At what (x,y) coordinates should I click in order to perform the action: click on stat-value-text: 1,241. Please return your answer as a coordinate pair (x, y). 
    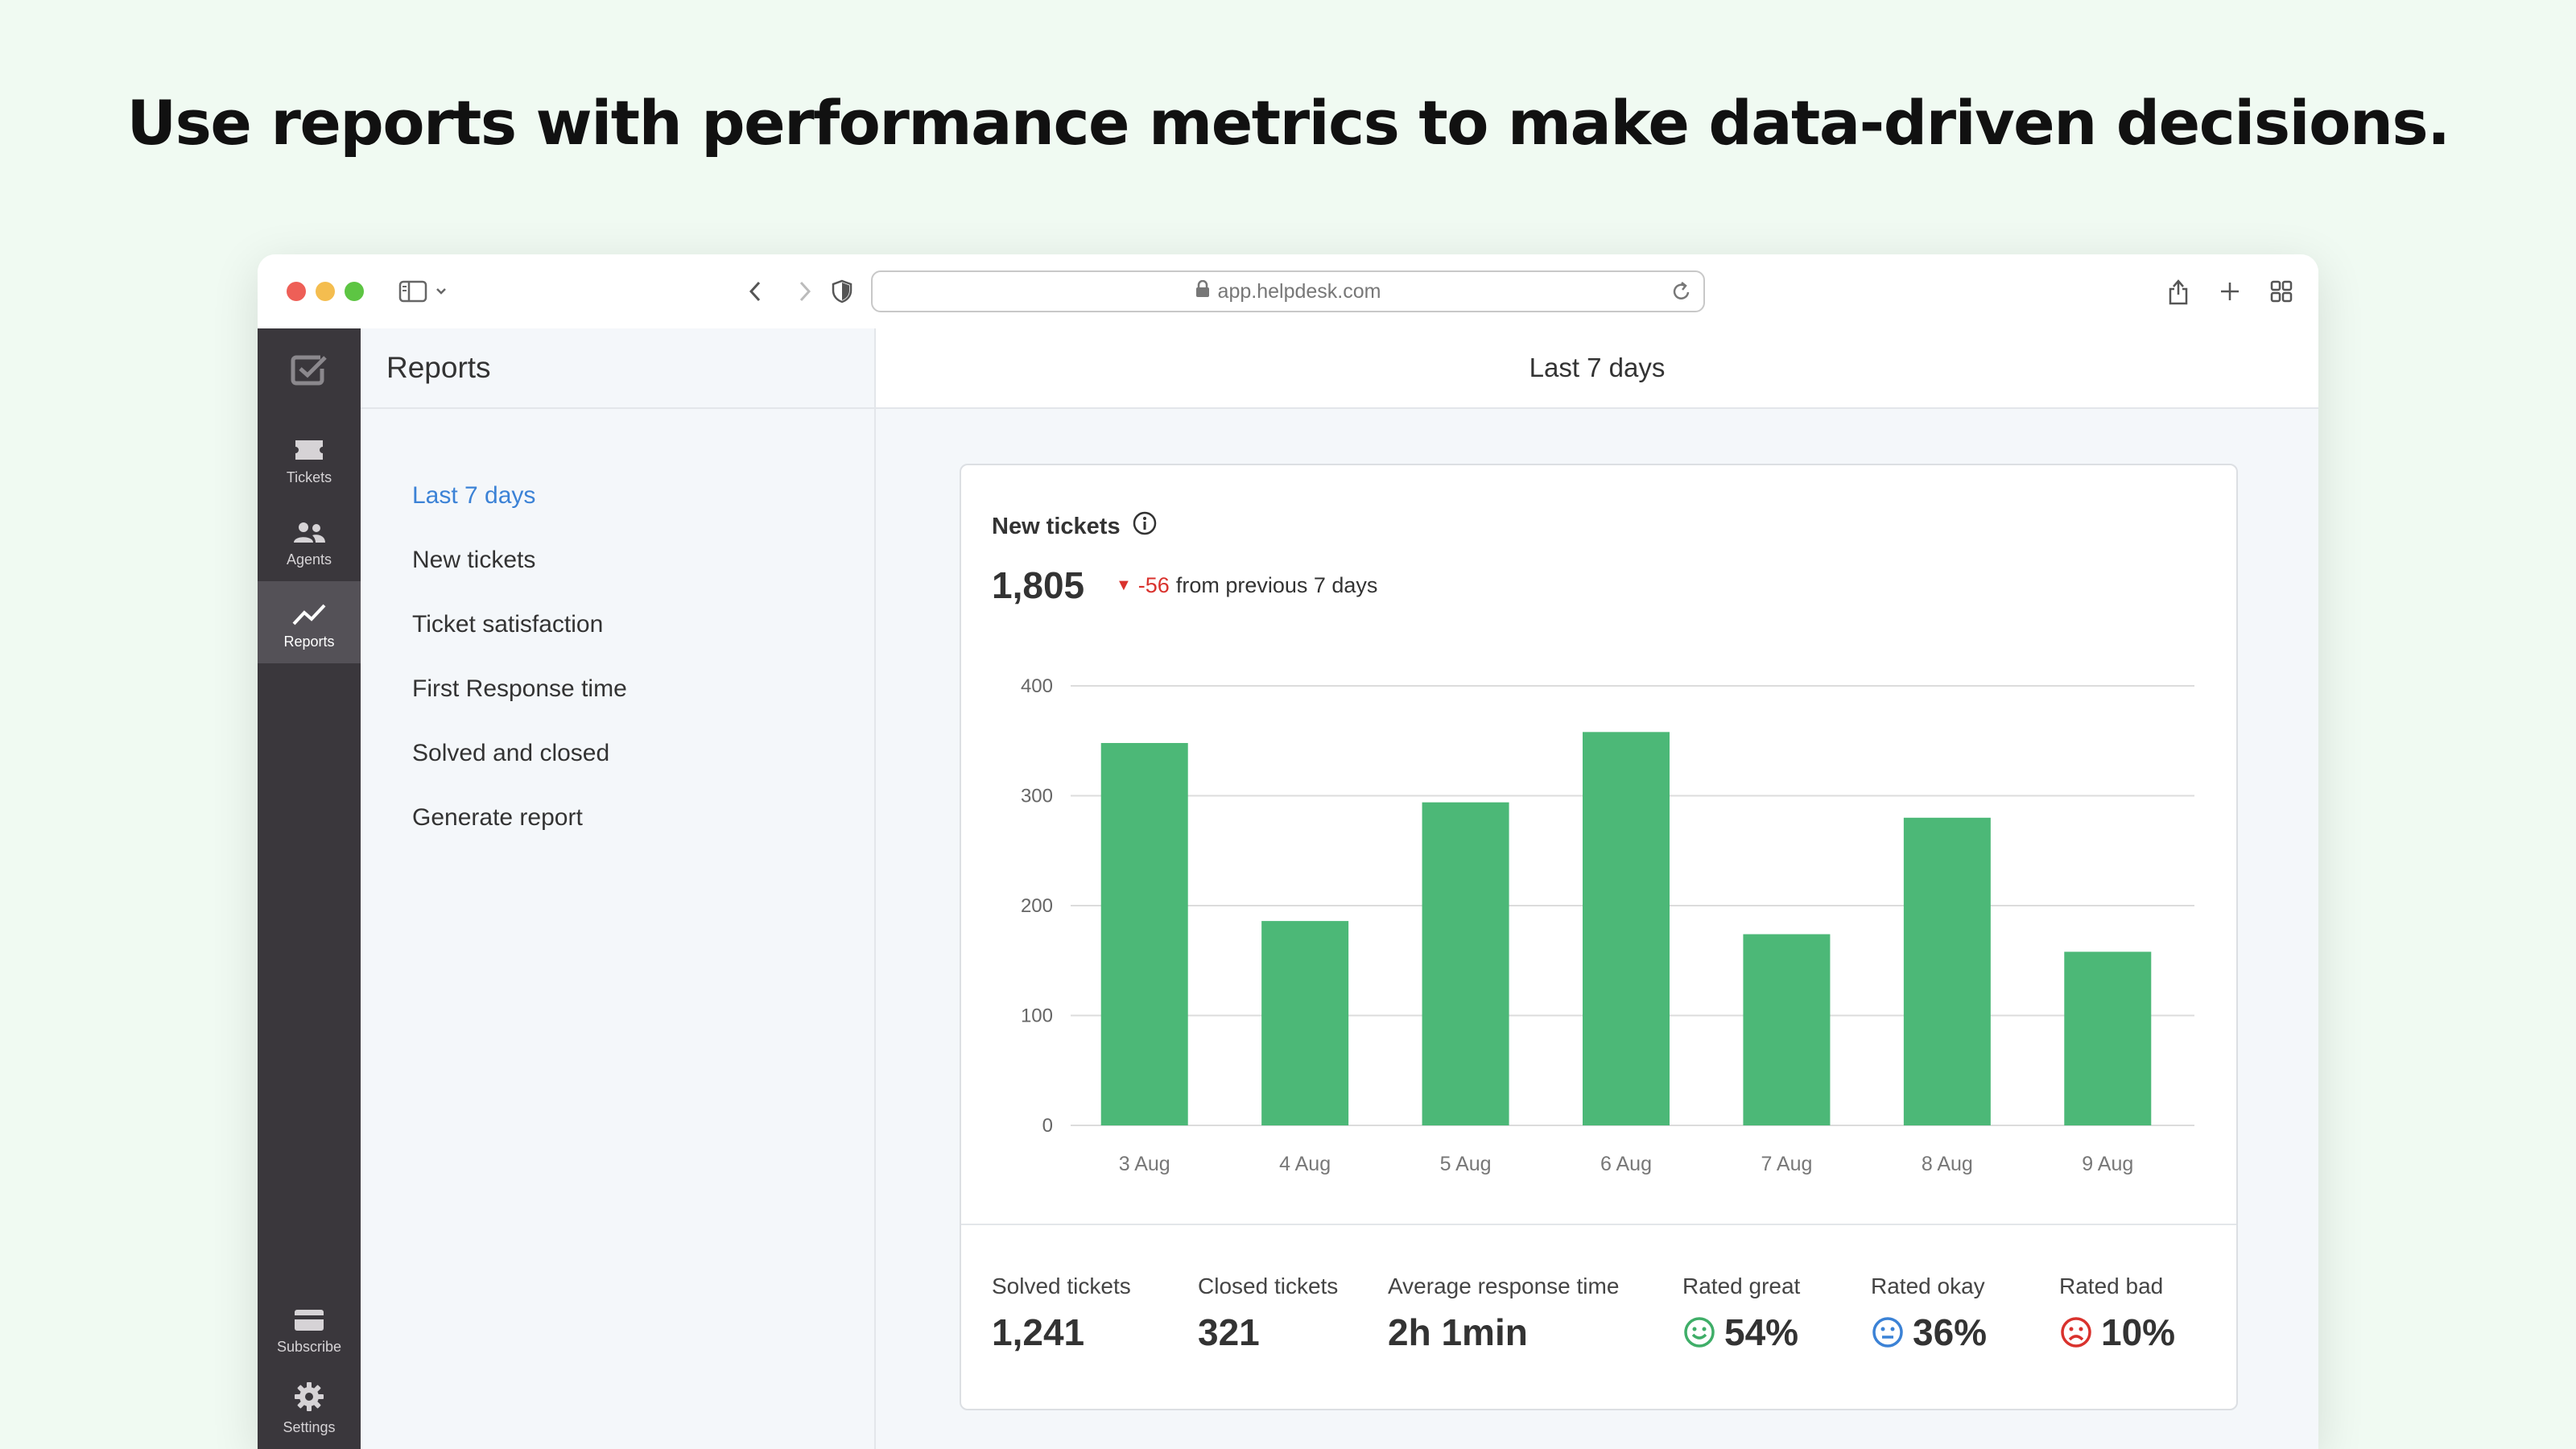
    Looking at the image, I should click on (1038, 1332).